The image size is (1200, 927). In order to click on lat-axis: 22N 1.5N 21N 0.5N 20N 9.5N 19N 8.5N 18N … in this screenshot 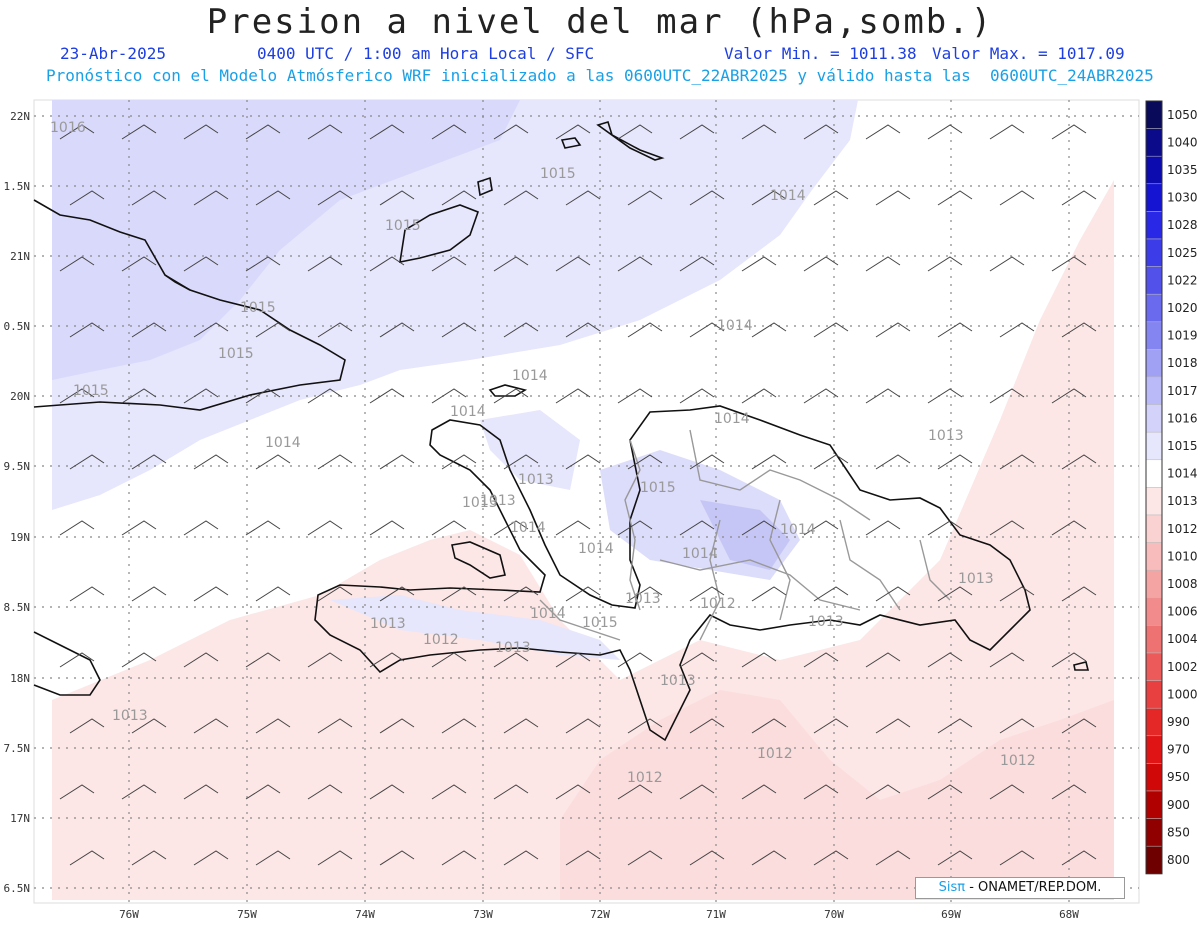, I will do `click(17, 502)`.